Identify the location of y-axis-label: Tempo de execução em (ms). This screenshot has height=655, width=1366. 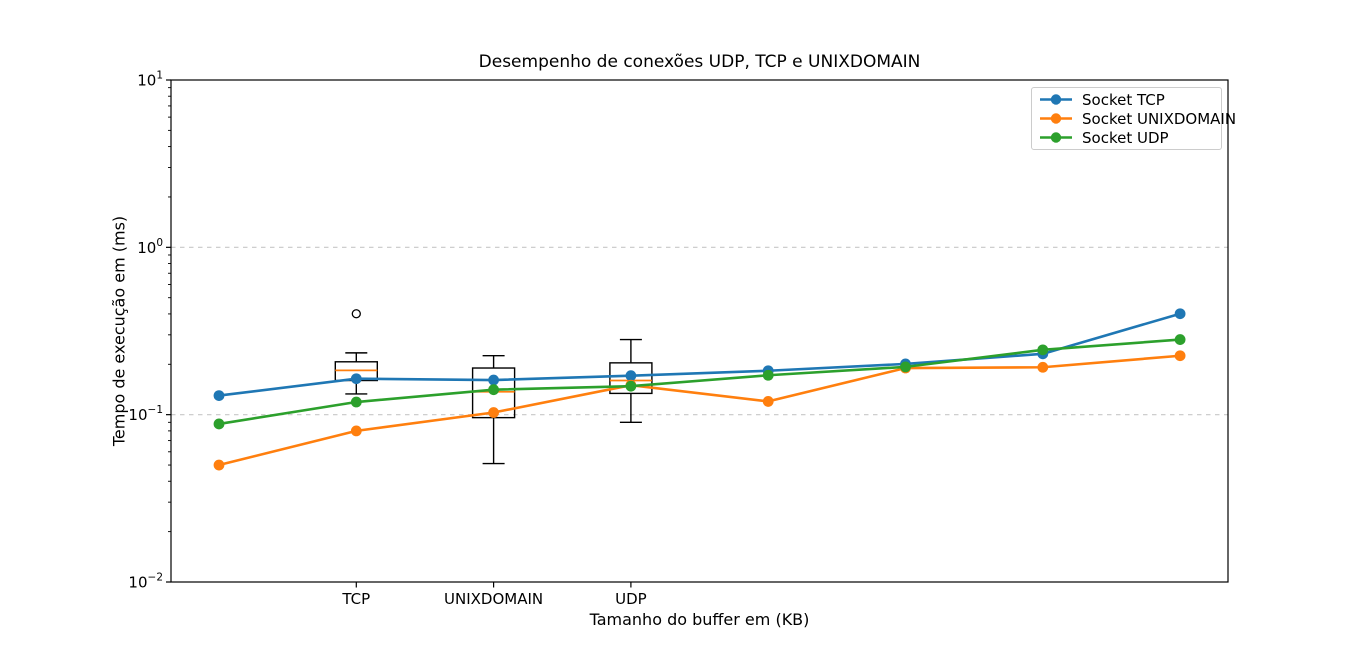
(119, 331).